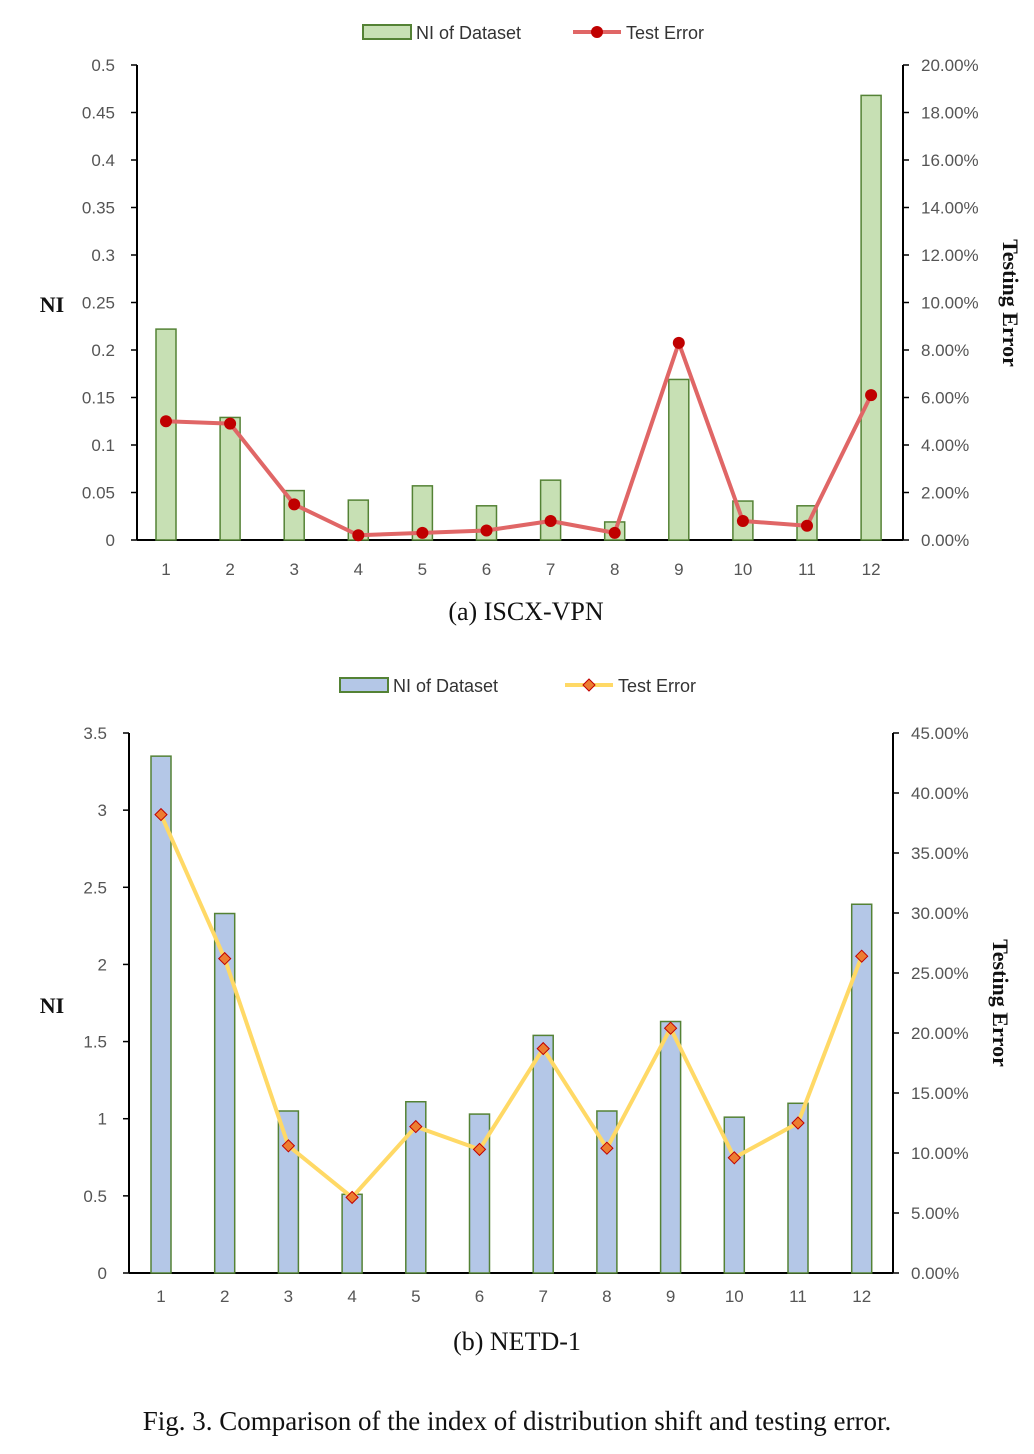 The height and width of the screenshot is (1454, 1034). I want to click on y2-tick-label: 5.00%, so click(935, 1213).